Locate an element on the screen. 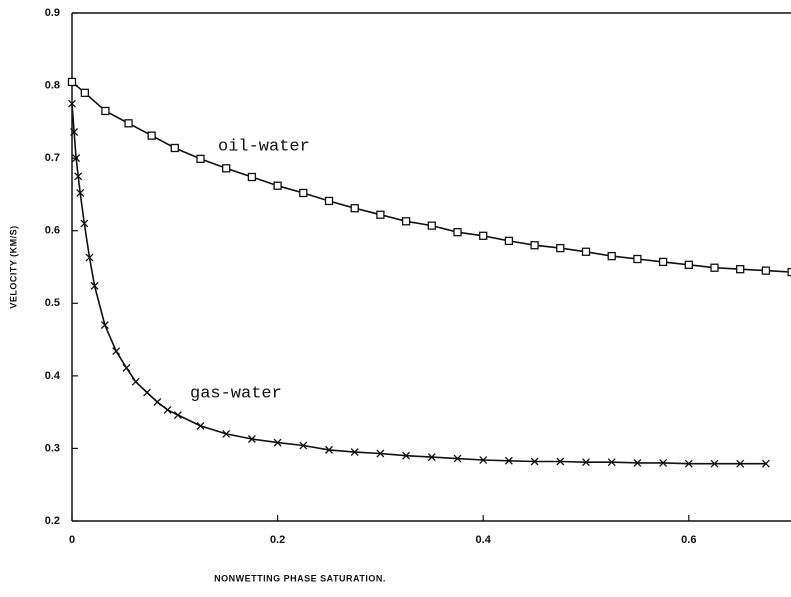 The height and width of the screenshot is (597, 791). y-tick-label: 0.2 is located at coordinates (52, 521).